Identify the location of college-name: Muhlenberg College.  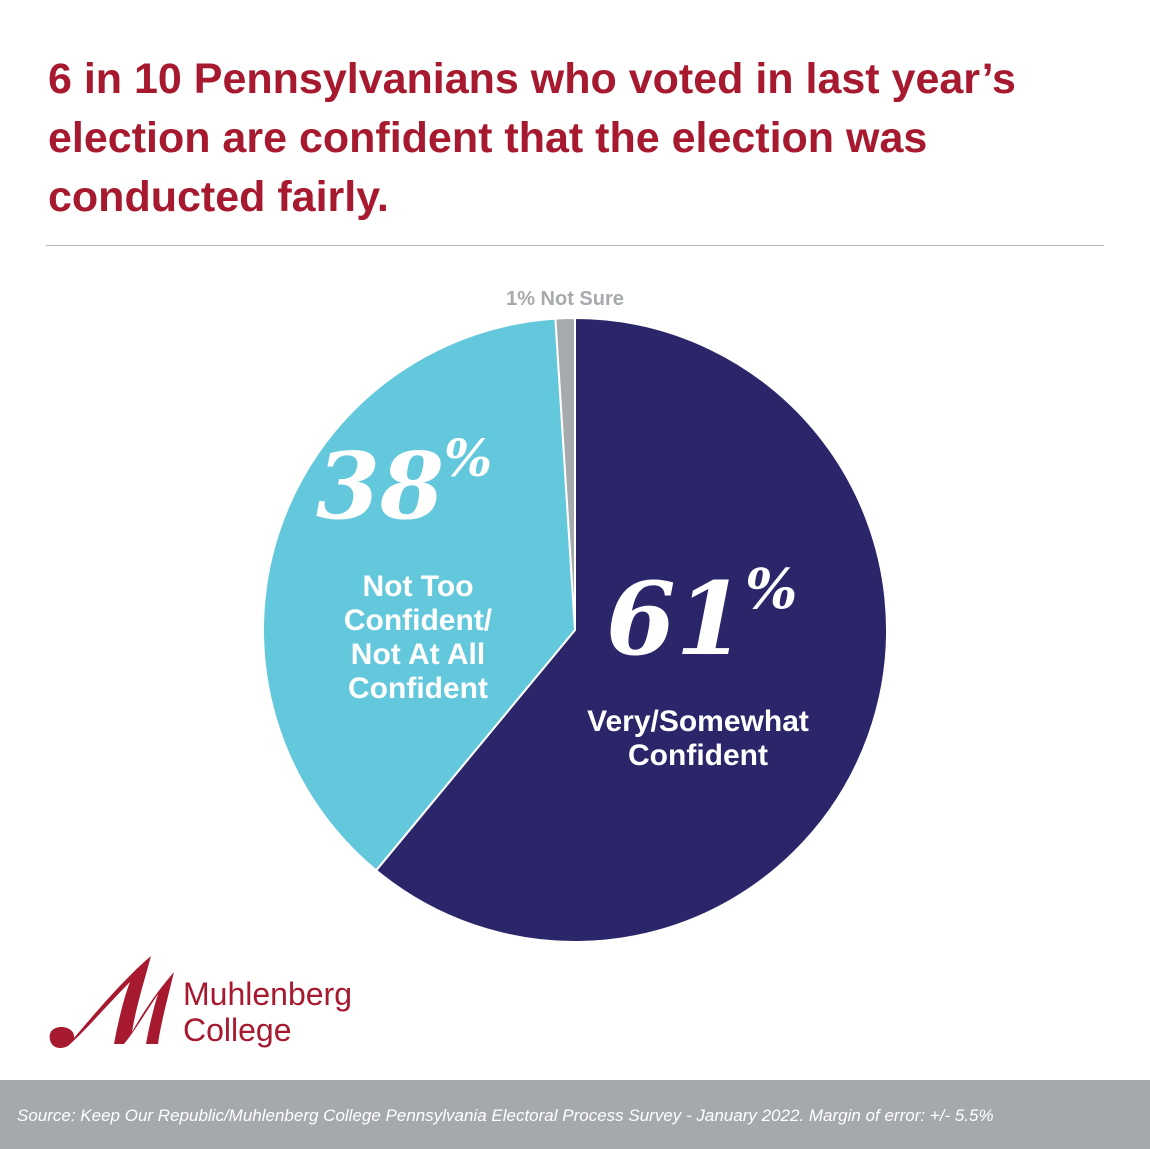
(267, 1012).